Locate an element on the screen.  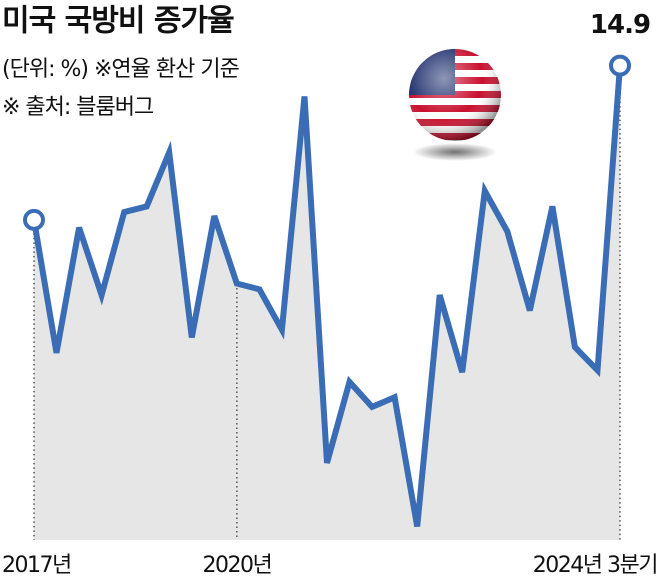
x-tick-label: 2020년 is located at coordinates (236, 565).